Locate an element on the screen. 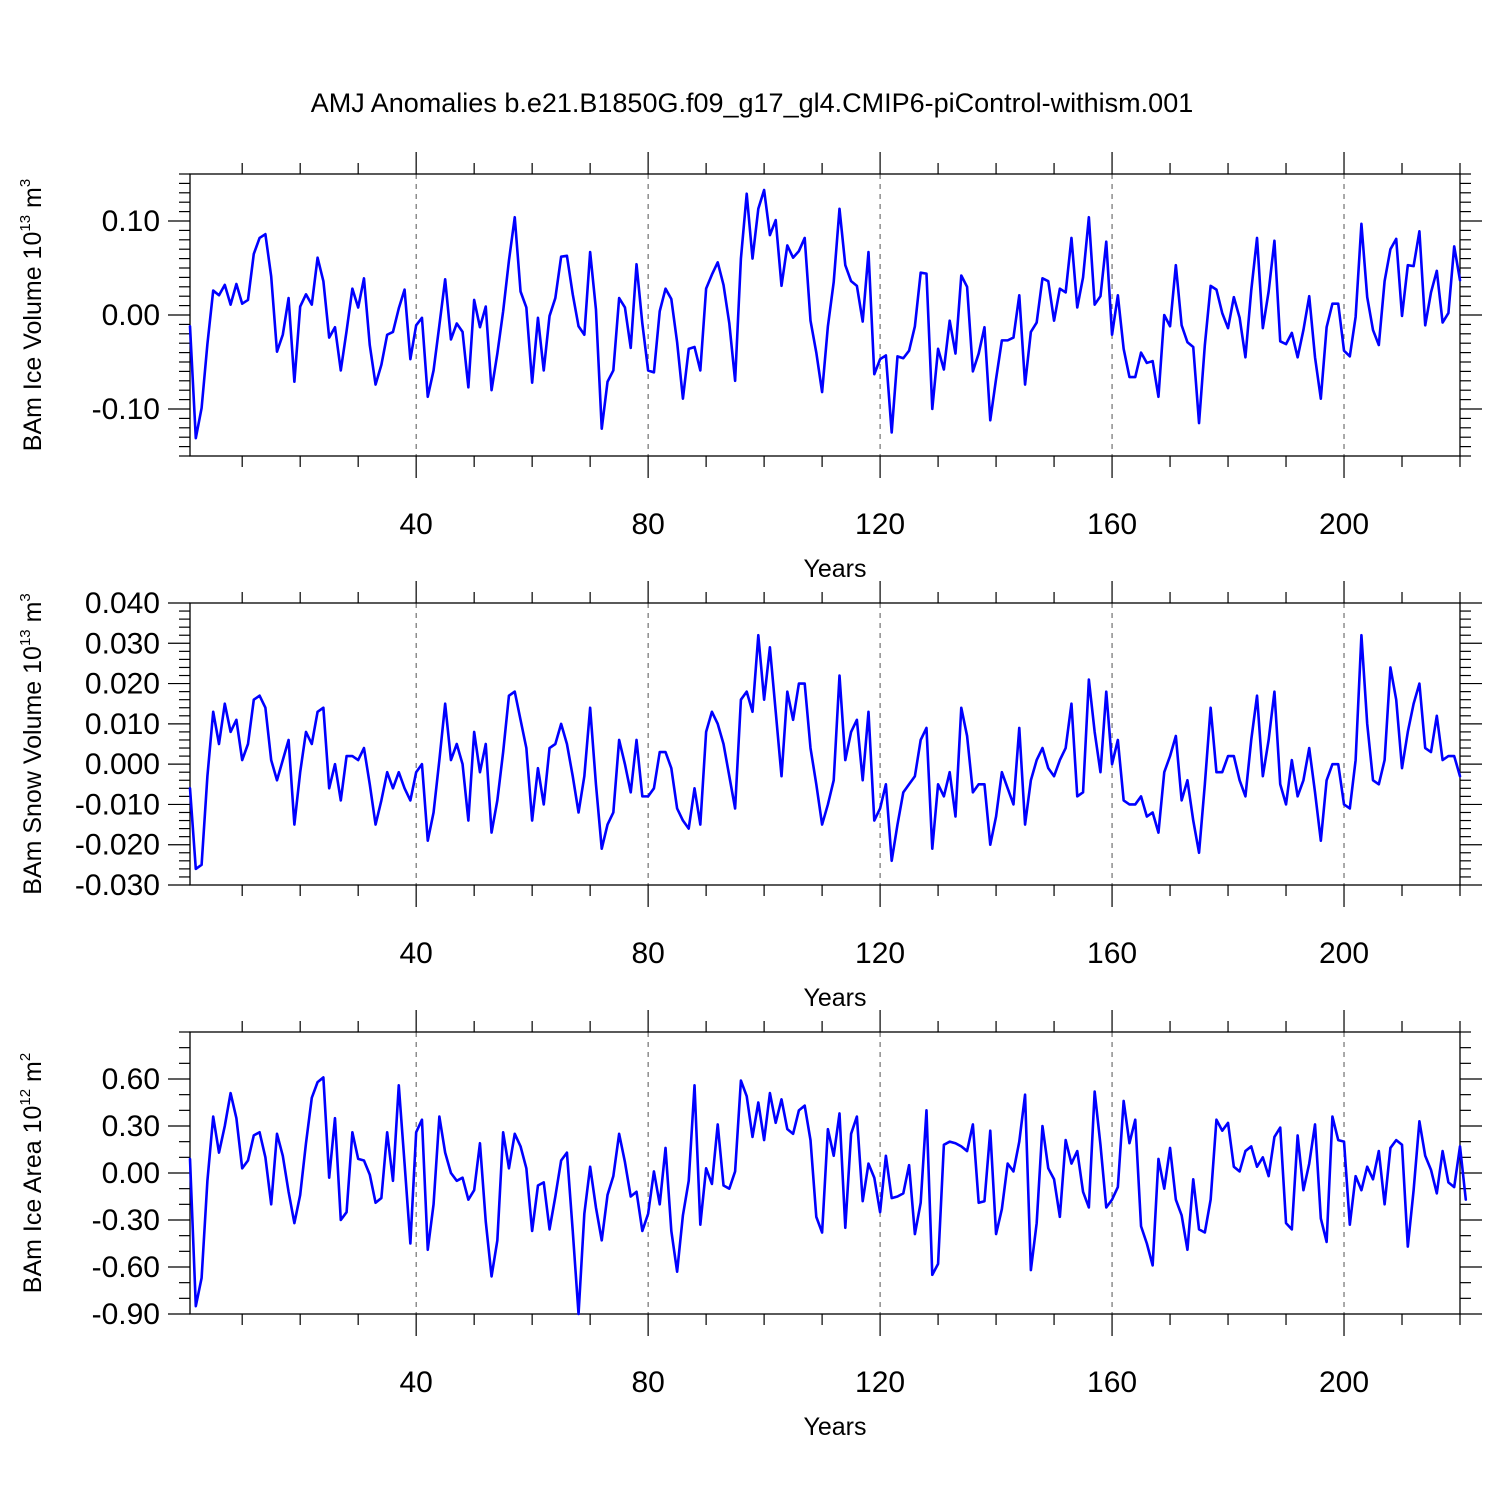  y-tick-label: 0.020 is located at coordinates (122, 684).